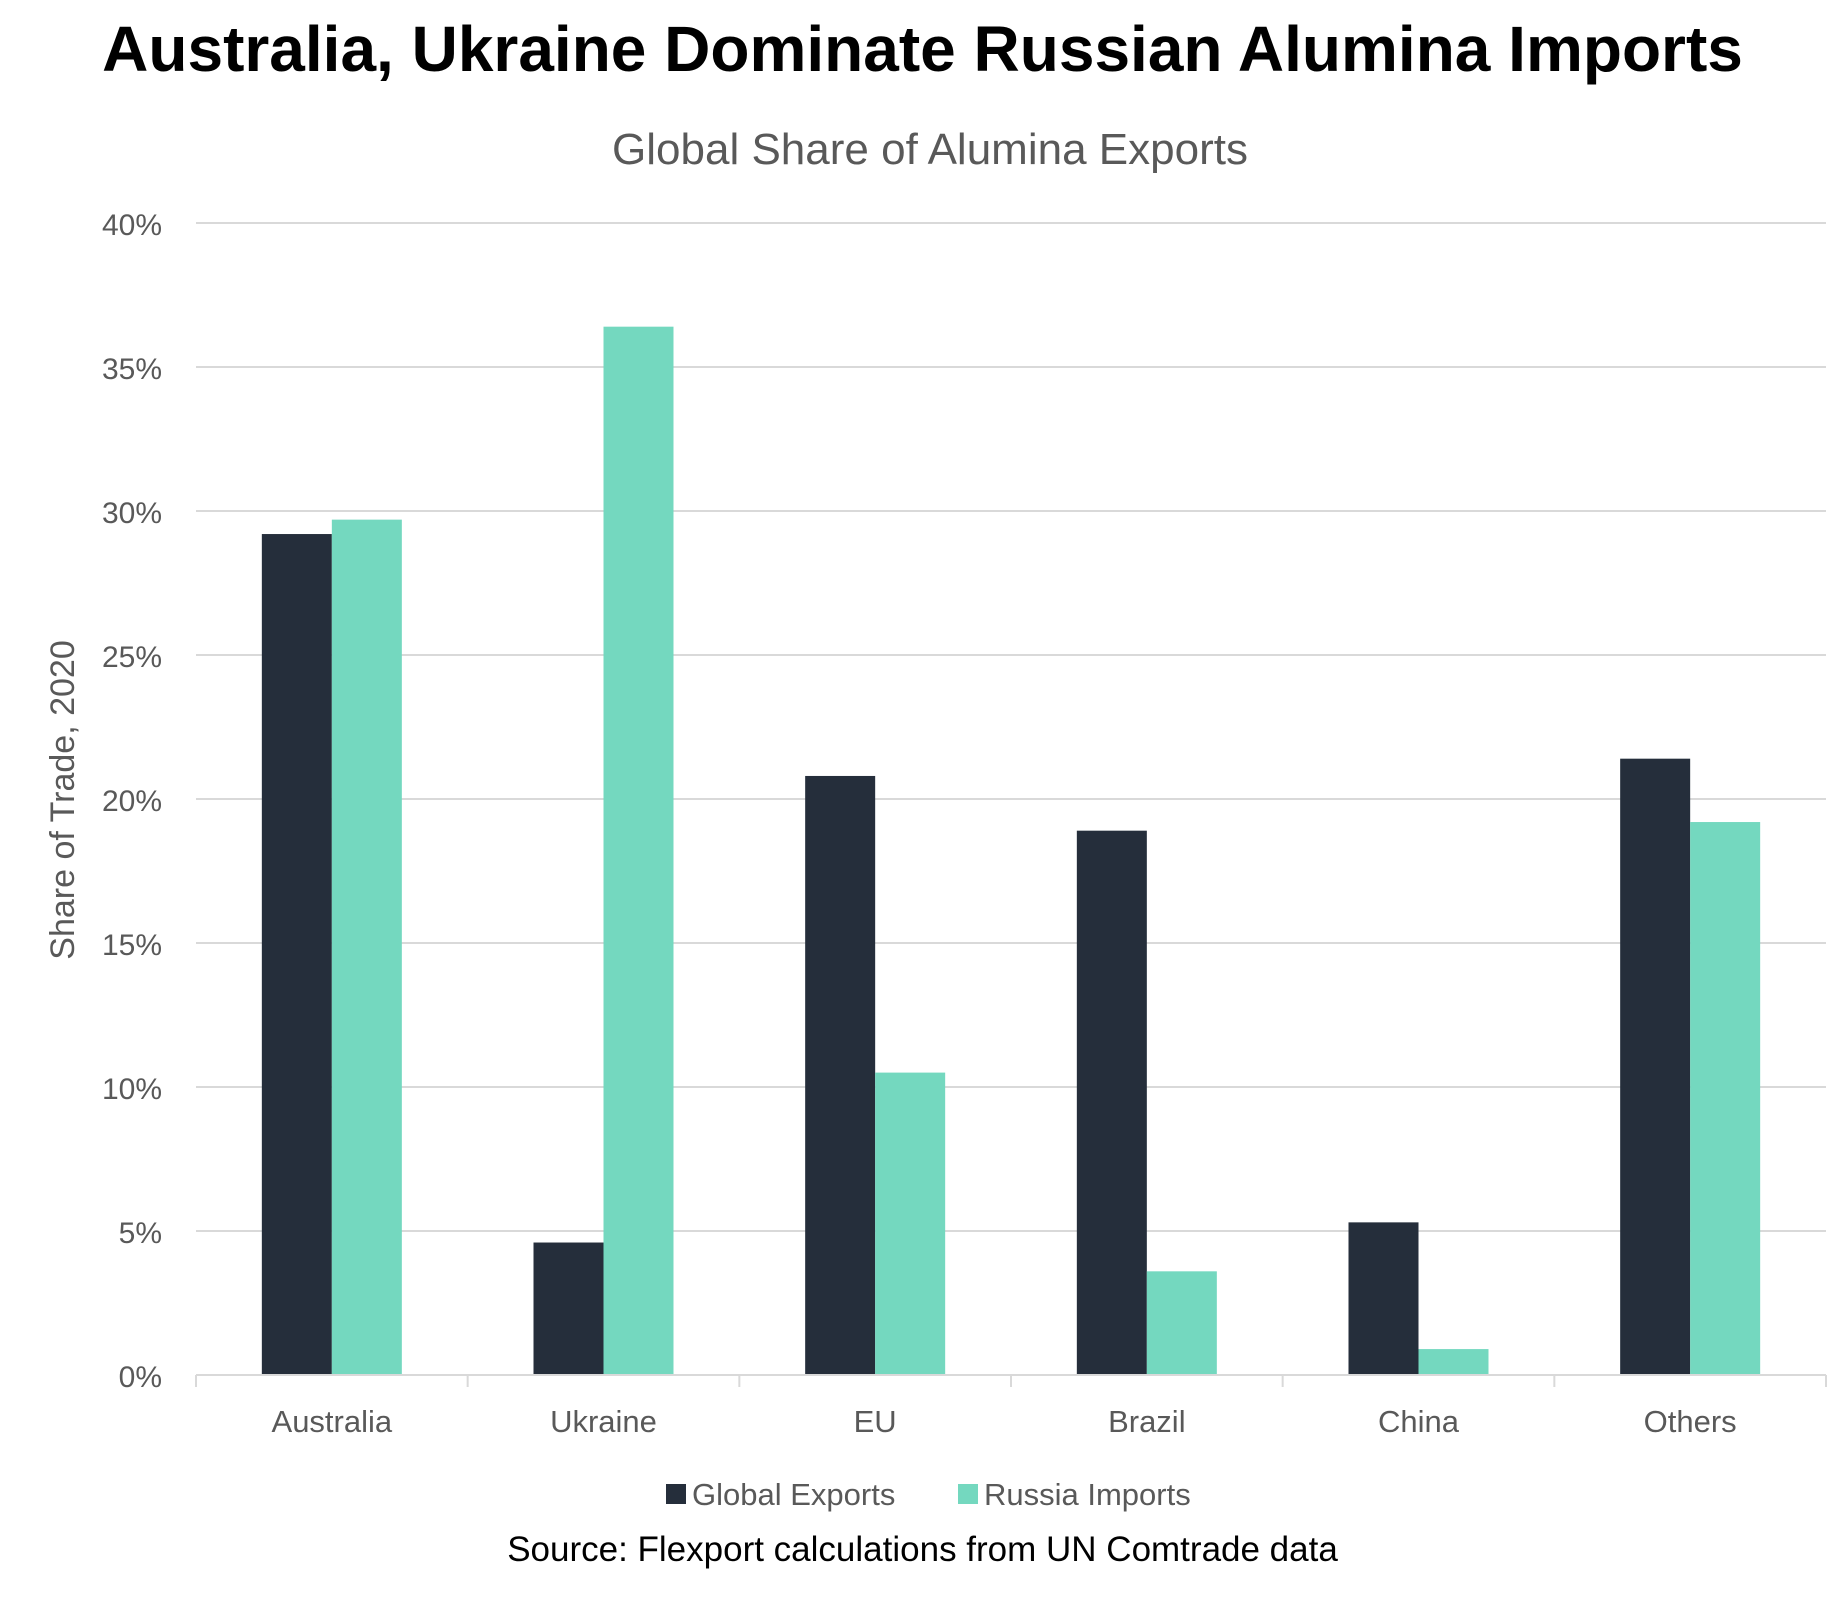 This screenshot has height=1598, width=1845. I want to click on y-tick-label: 35%, so click(132, 369).